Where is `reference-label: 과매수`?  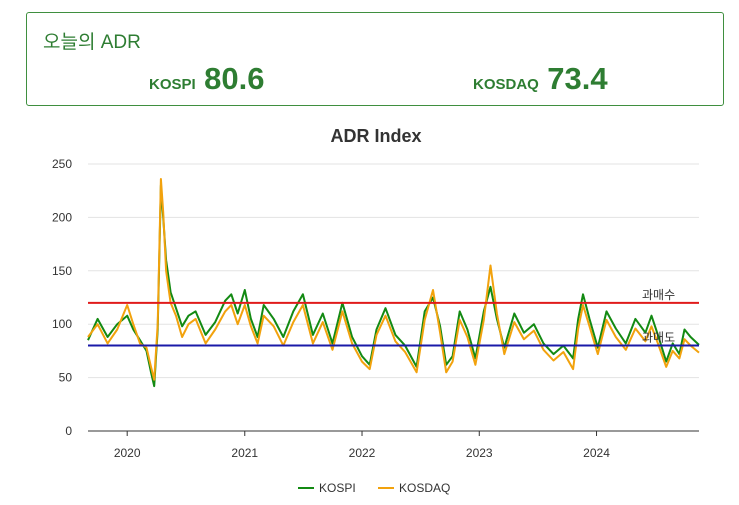 reference-label: 과매수 is located at coordinates (658, 295).